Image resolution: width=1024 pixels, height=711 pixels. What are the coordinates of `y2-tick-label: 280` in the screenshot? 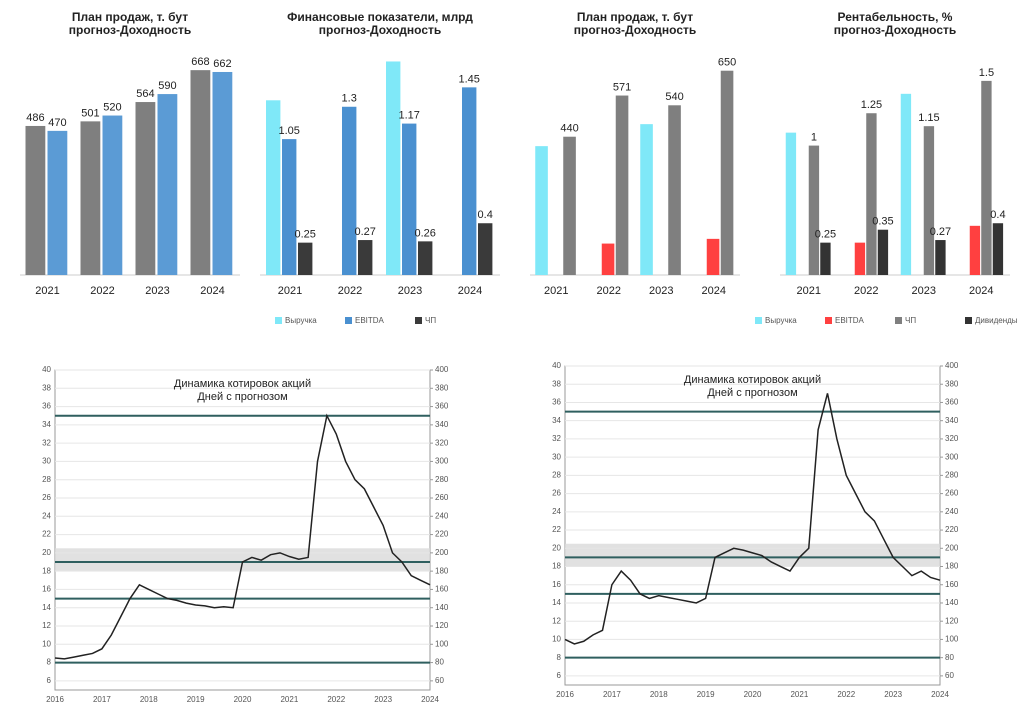 It's located at (442, 479).